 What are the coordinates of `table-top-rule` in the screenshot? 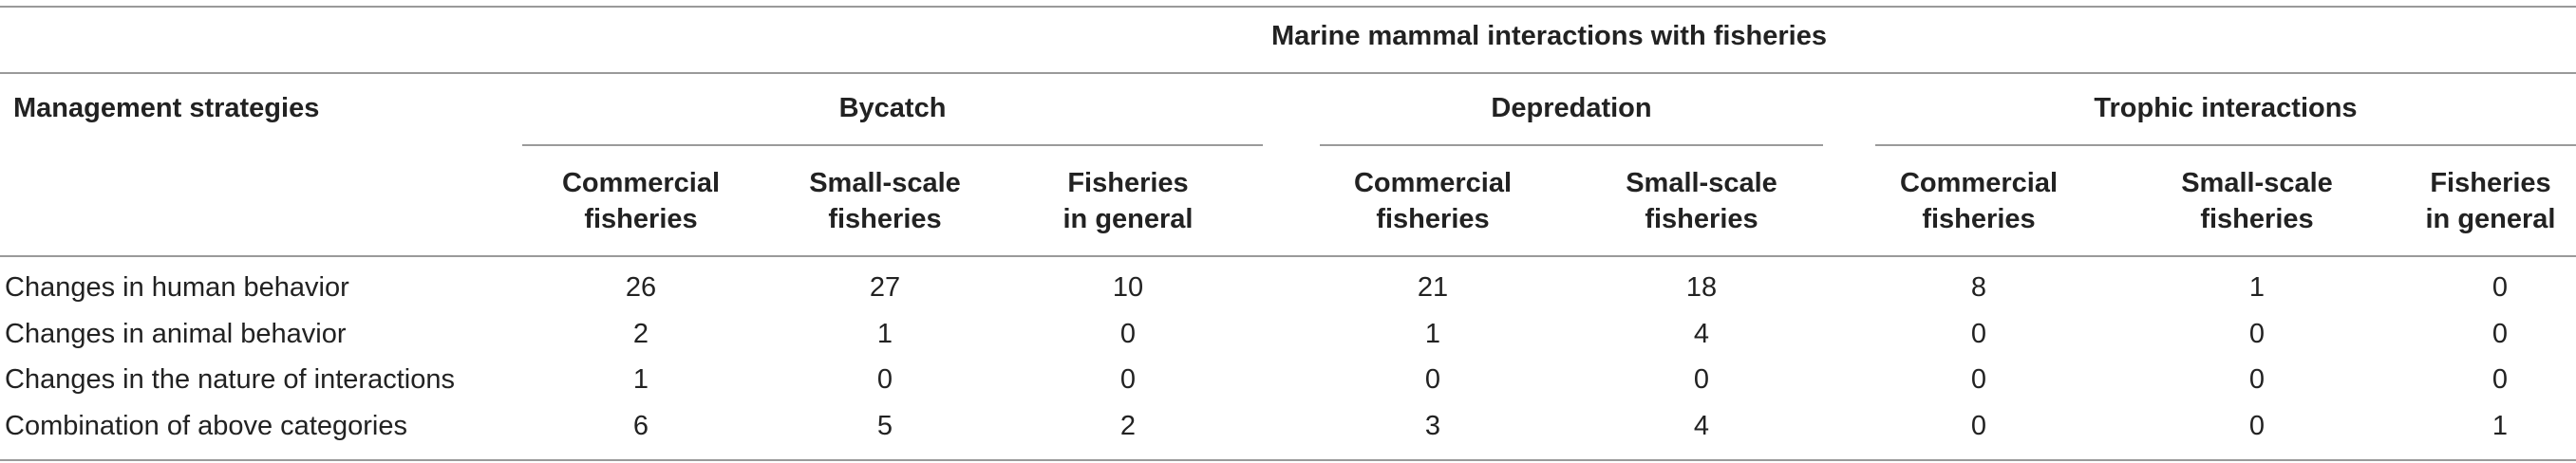 It's located at (1288, 7).